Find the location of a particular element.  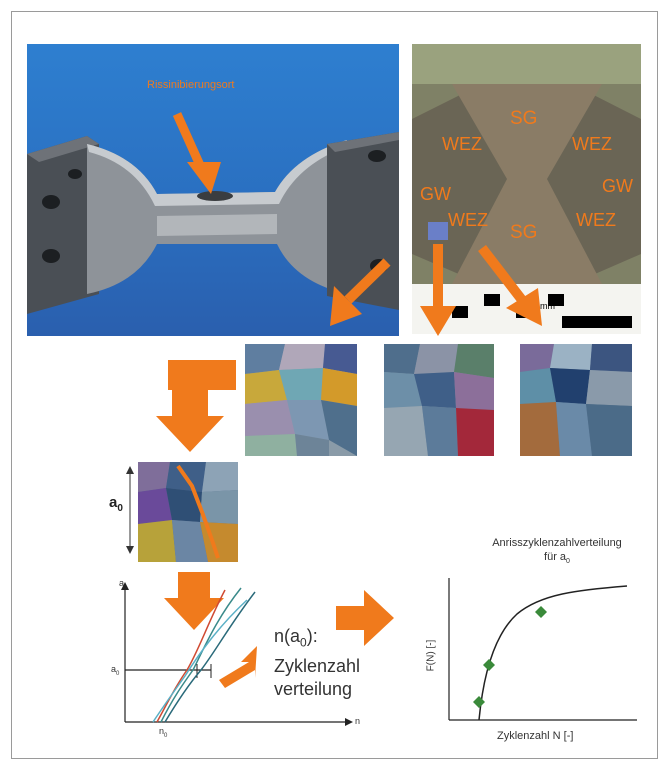

microstructure-haz is located at coordinates (439, 400).